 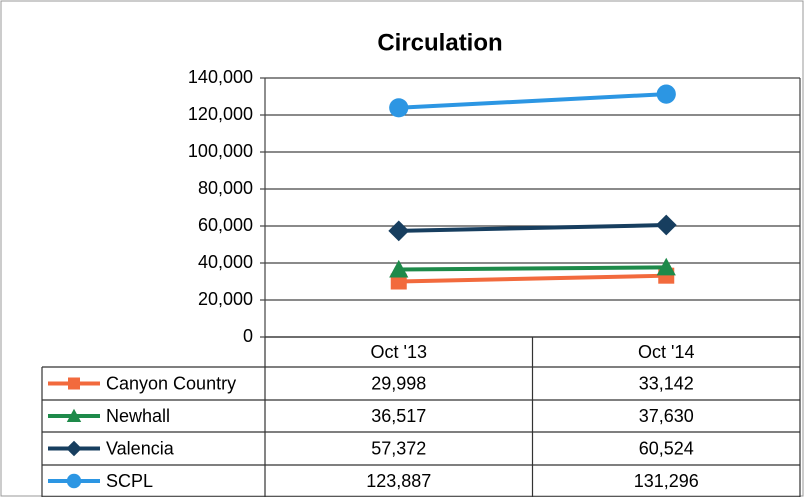 I want to click on chart-title: Circulation, so click(x=439, y=42).